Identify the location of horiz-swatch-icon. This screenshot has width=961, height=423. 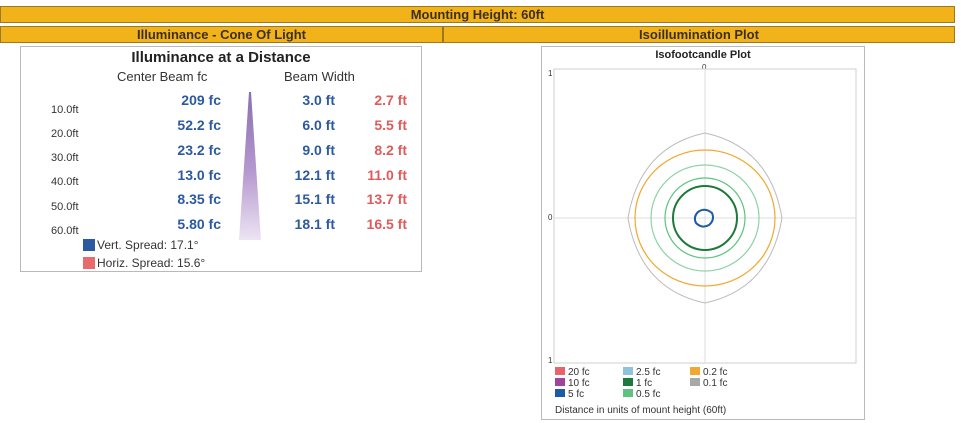
(89, 263).